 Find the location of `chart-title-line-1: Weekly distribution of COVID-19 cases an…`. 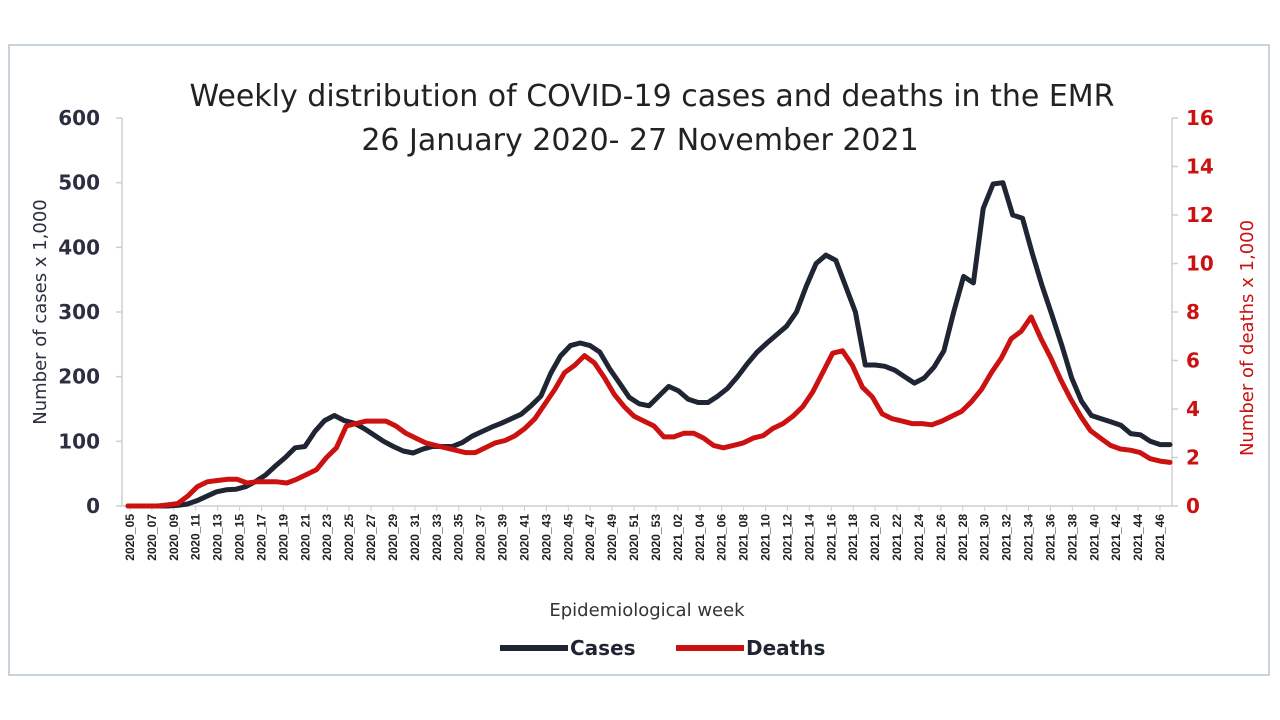

chart-title-line-1: Weekly distribution of COVID-19 cases an… is located at coordinates (651, 96).